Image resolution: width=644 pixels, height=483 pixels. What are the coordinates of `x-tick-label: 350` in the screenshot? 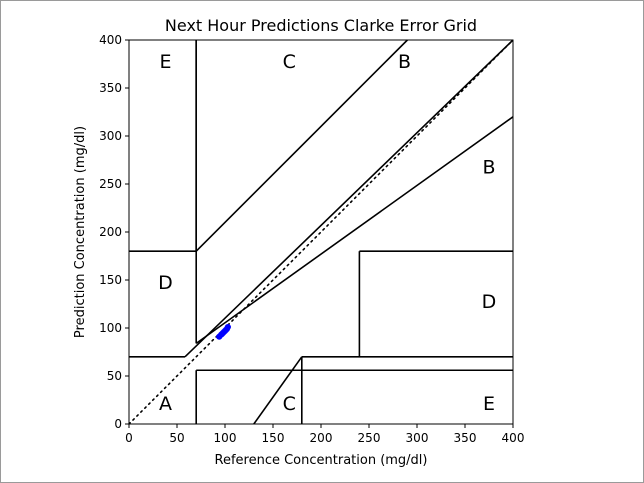 It's located at (465, 438).